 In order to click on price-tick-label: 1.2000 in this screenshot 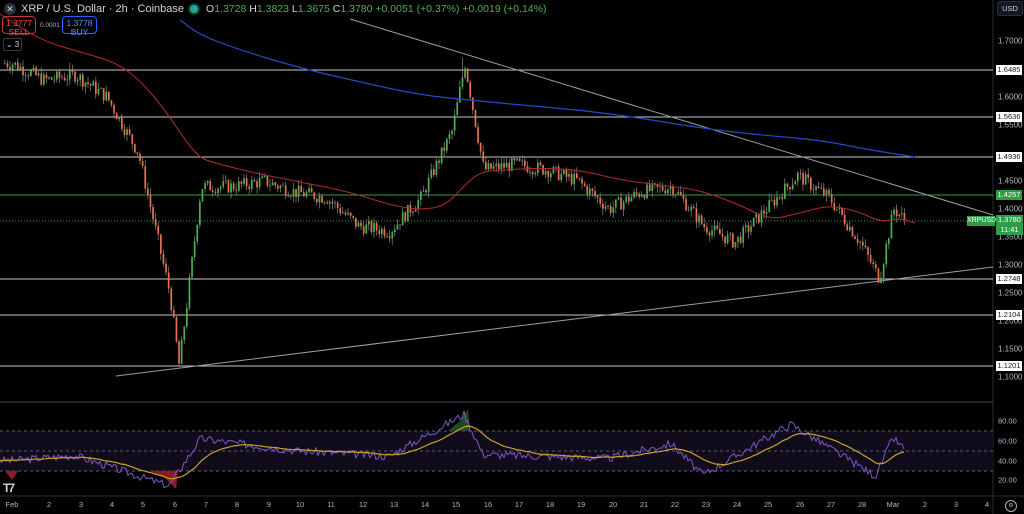, I will do `click(1010, 321)`.